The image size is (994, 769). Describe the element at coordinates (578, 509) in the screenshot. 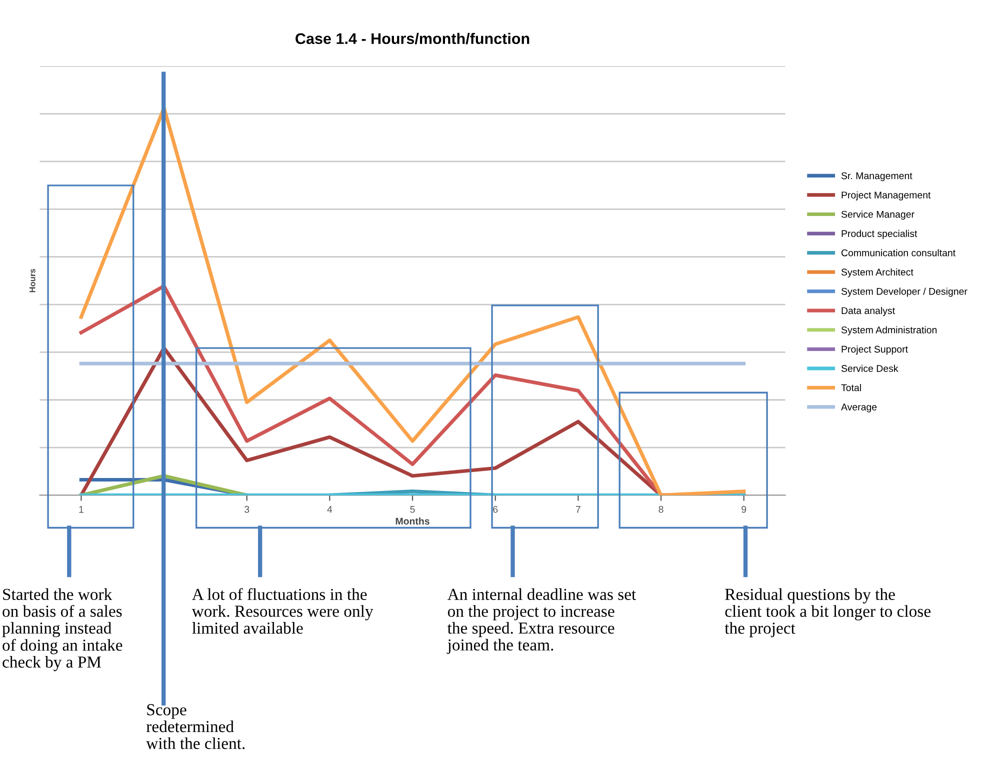

I see `x-tick-label: 7` at that location.